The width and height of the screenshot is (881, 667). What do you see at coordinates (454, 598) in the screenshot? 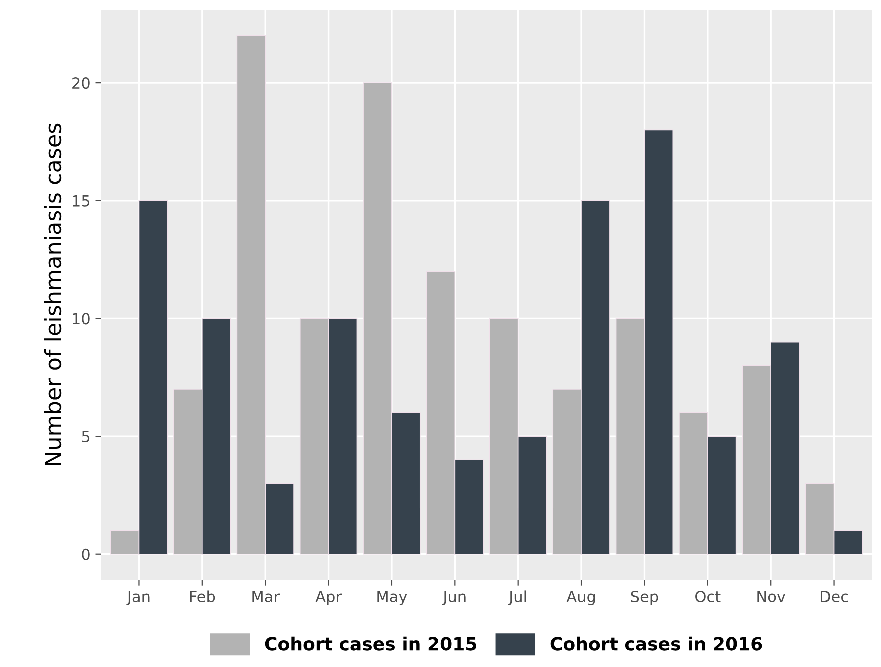
I see `x-tick-label: Jun` at bounding box center [454, 598].